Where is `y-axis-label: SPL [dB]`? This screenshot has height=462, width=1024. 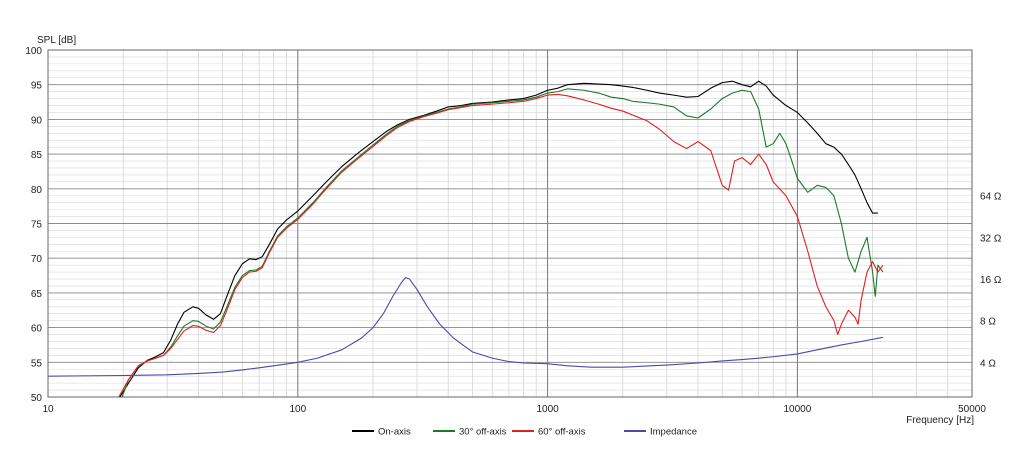
y-axis-label: SPL [dB] is located at coordinates (56, 40).